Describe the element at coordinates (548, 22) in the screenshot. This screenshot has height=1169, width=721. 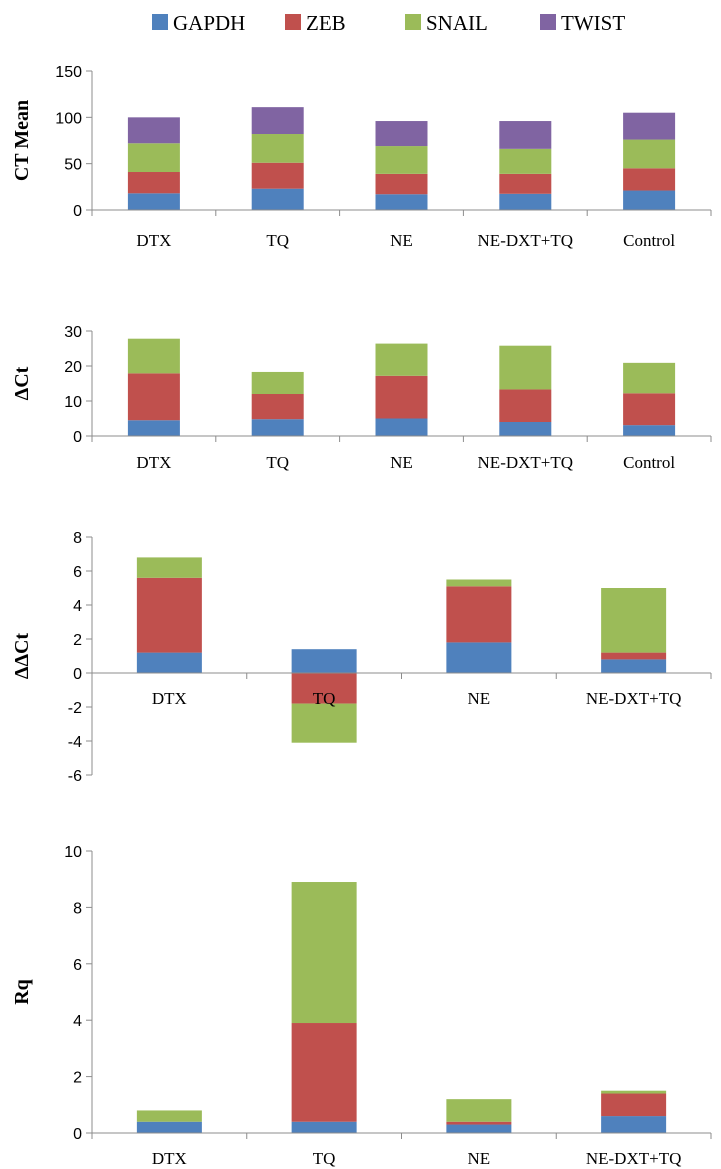
I see `legend-swatch-twist` at that location.